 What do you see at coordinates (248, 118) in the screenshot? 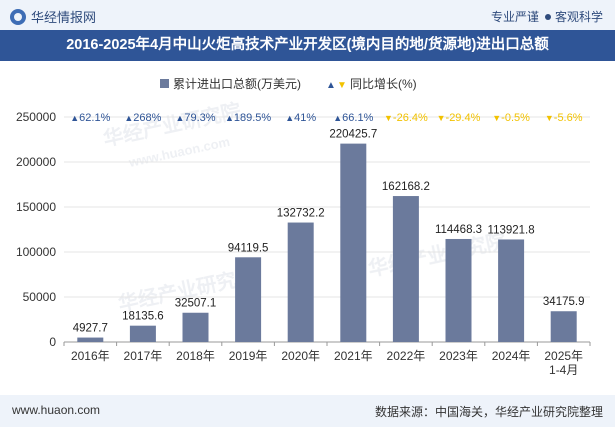
I see `growth-label: ▲189.5%` at bounding box center [248, 118].